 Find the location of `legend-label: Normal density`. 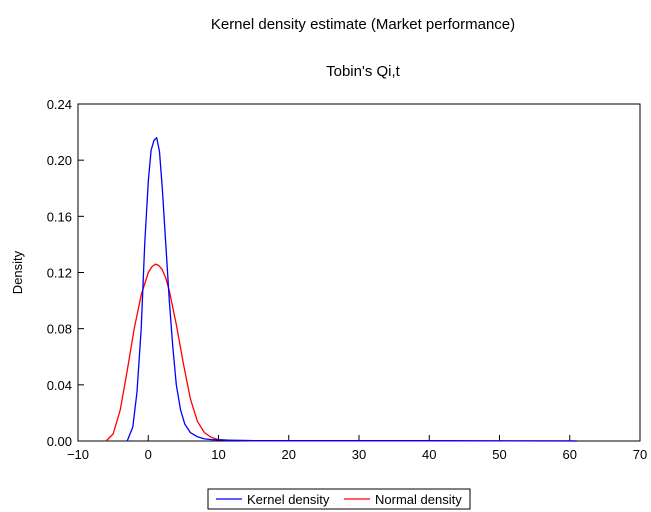

legend-label: Normal density is located at coordinates (418, 499).